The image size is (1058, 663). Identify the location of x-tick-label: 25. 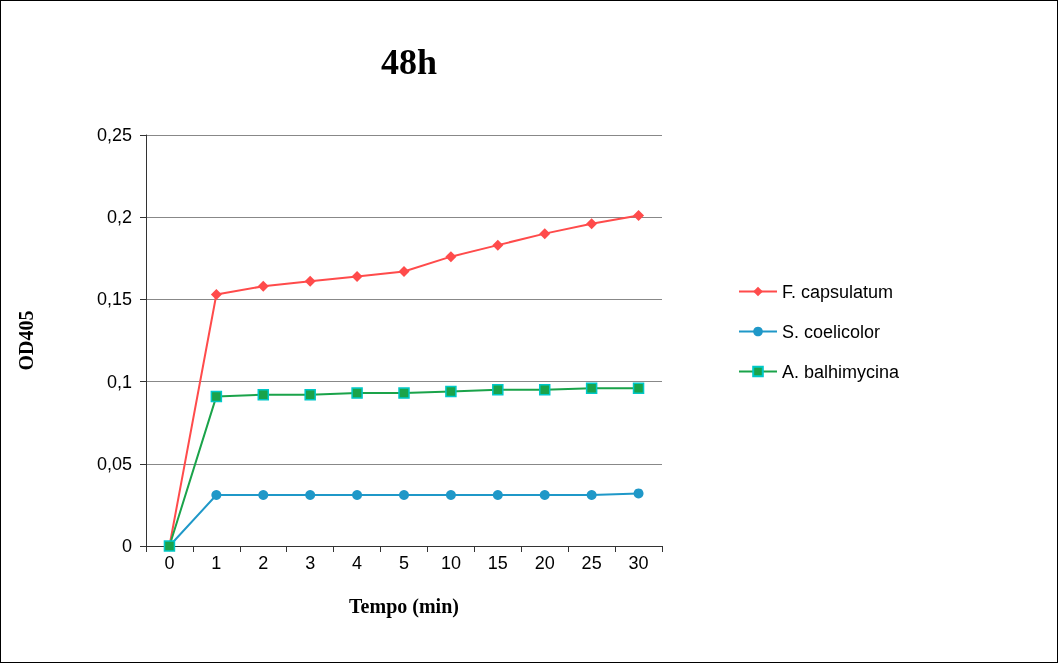
(591, 563).